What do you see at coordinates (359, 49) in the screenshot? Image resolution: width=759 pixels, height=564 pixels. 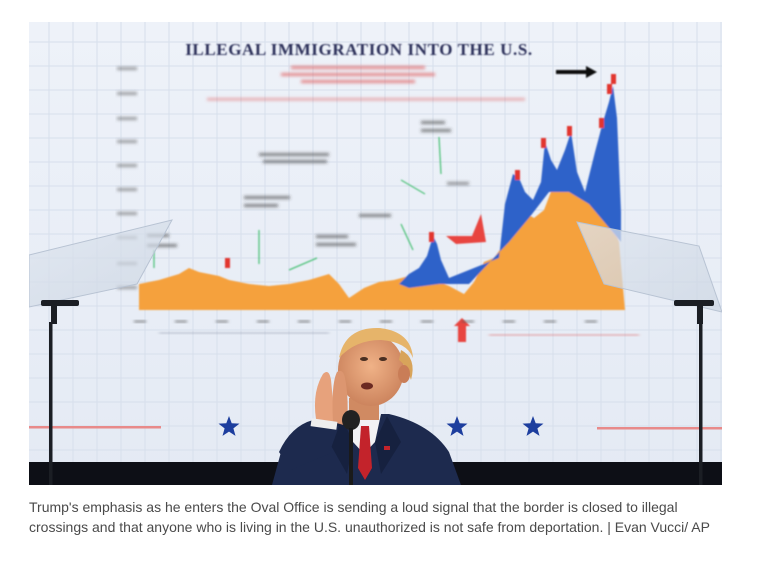 I see `screen-title: ILLEGAL IMMIGRATION INTO THE U.S.` at bounding box center [359, 49].